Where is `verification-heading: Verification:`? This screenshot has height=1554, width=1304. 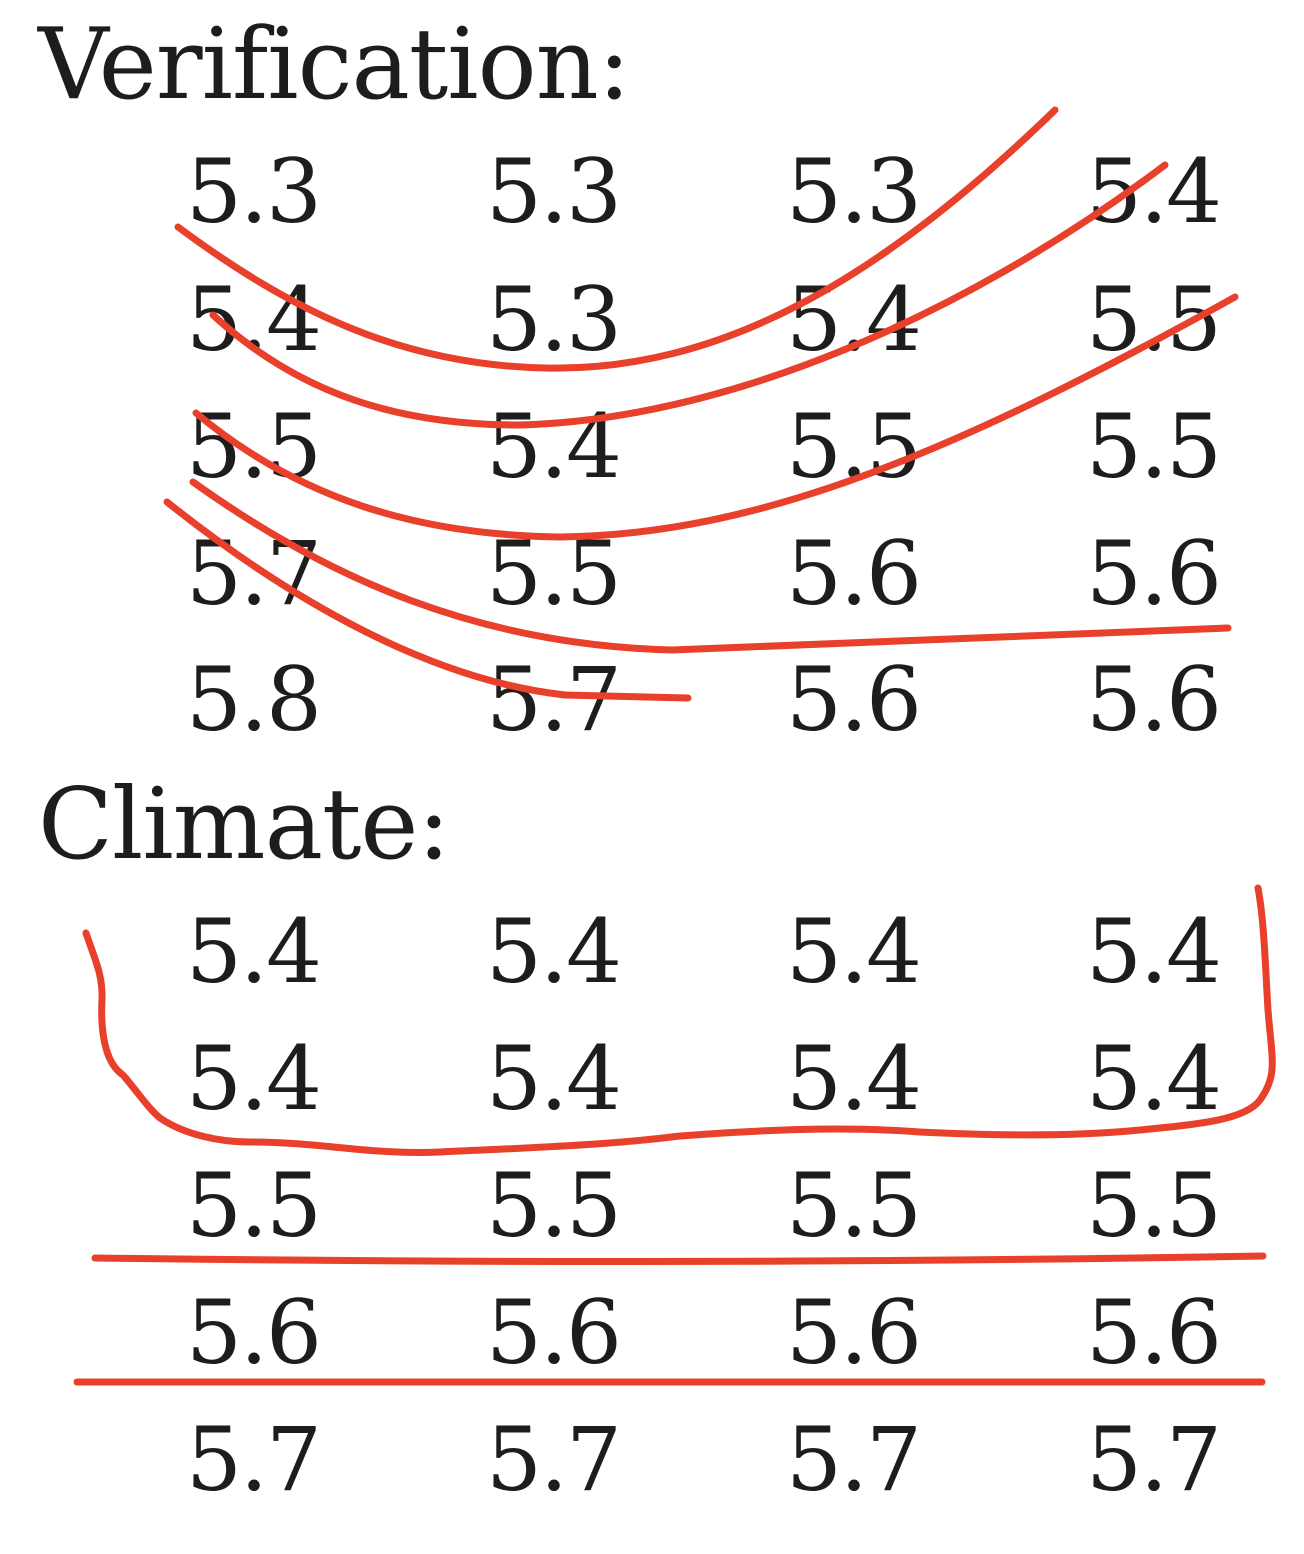 verification-heading: Verification: is located at coordinates (334, 65).